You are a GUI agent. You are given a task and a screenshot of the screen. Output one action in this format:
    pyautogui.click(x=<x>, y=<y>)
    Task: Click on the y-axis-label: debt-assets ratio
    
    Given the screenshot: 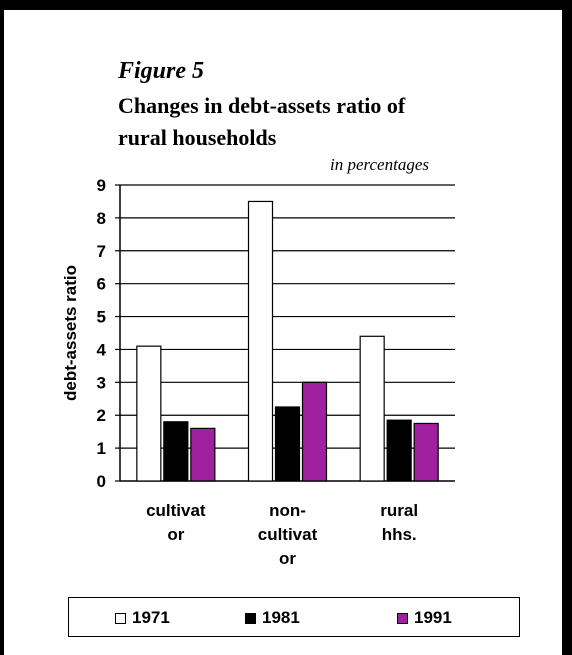 What is the action you would take?
    pyautogui.click(x=70, y=333)
    